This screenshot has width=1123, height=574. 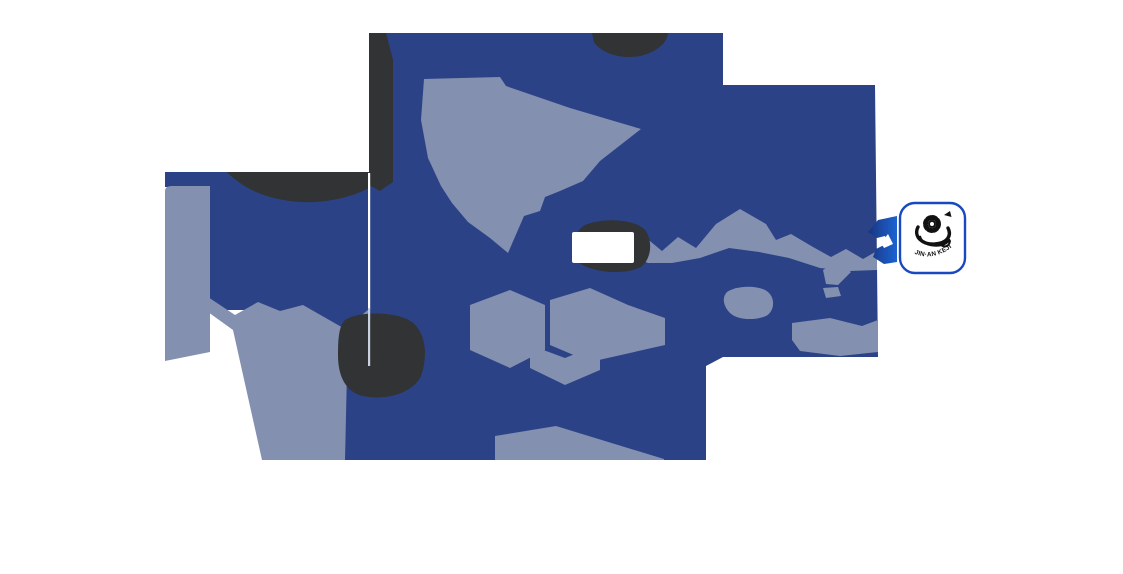 I want to click on shadow-top-blob, so click(x=630, y=45).